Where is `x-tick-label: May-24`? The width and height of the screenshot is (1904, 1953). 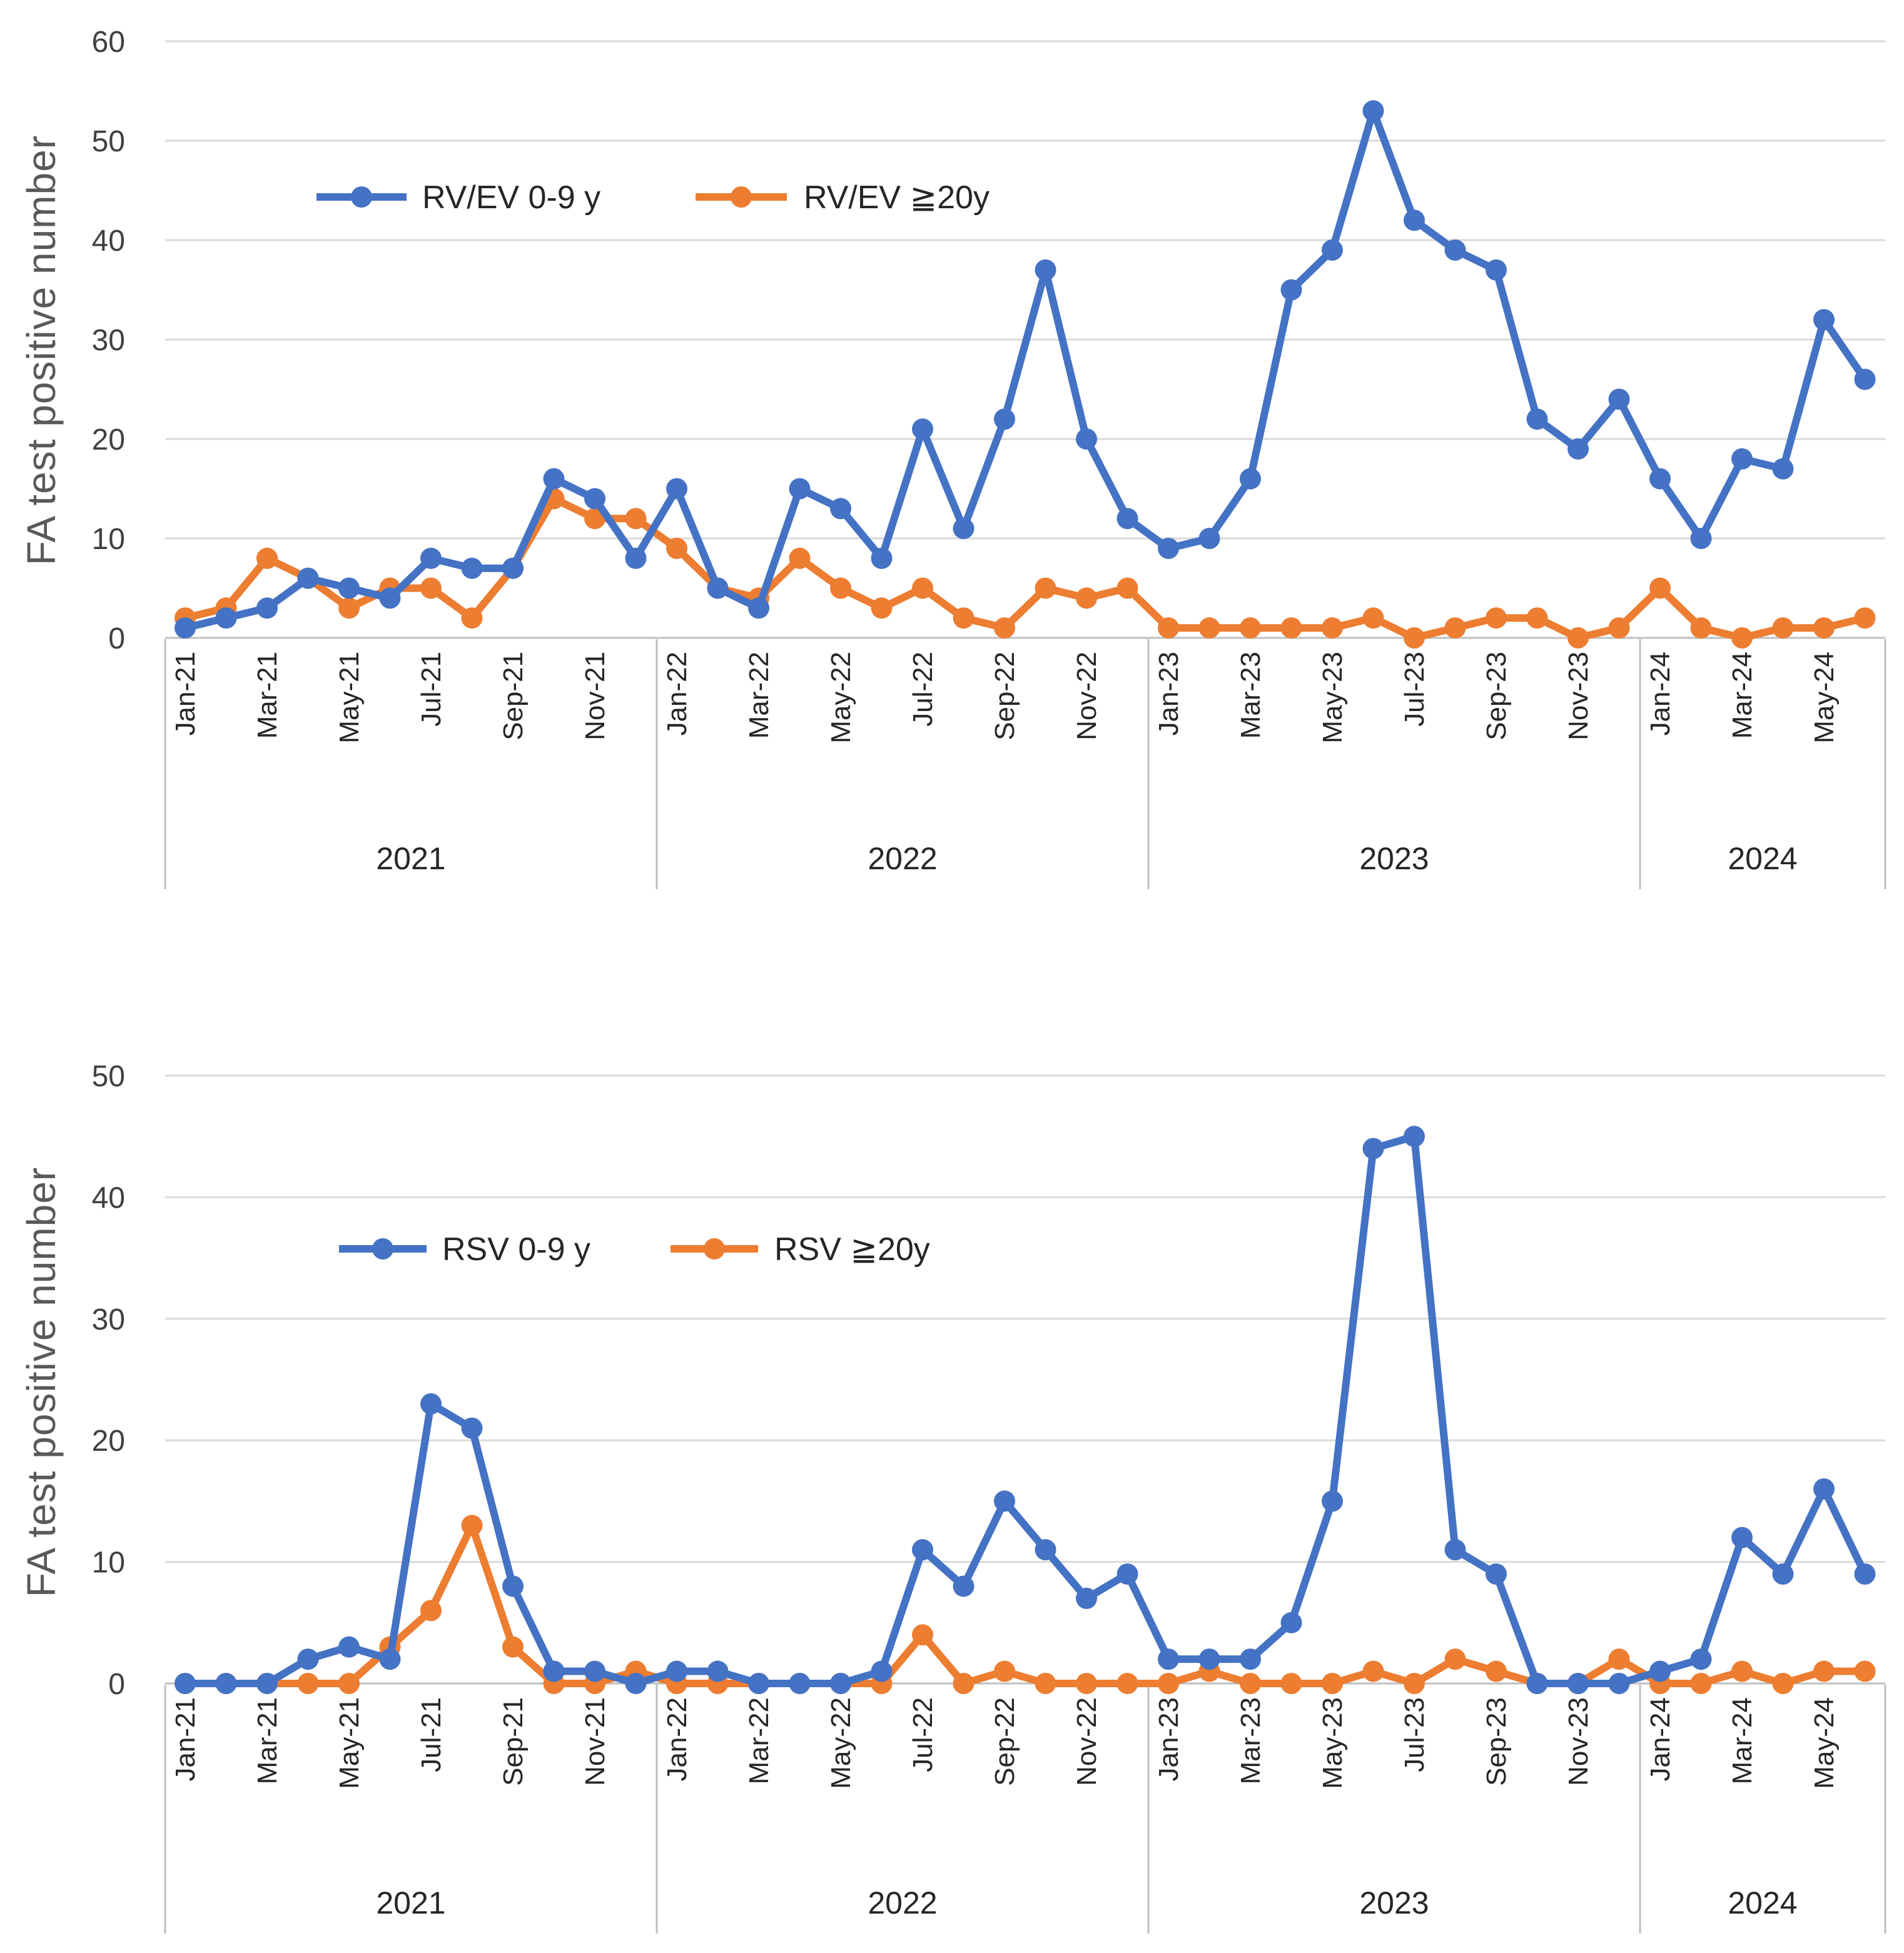 x-tick-label: May-24 is located at coordinates (1824, 698).